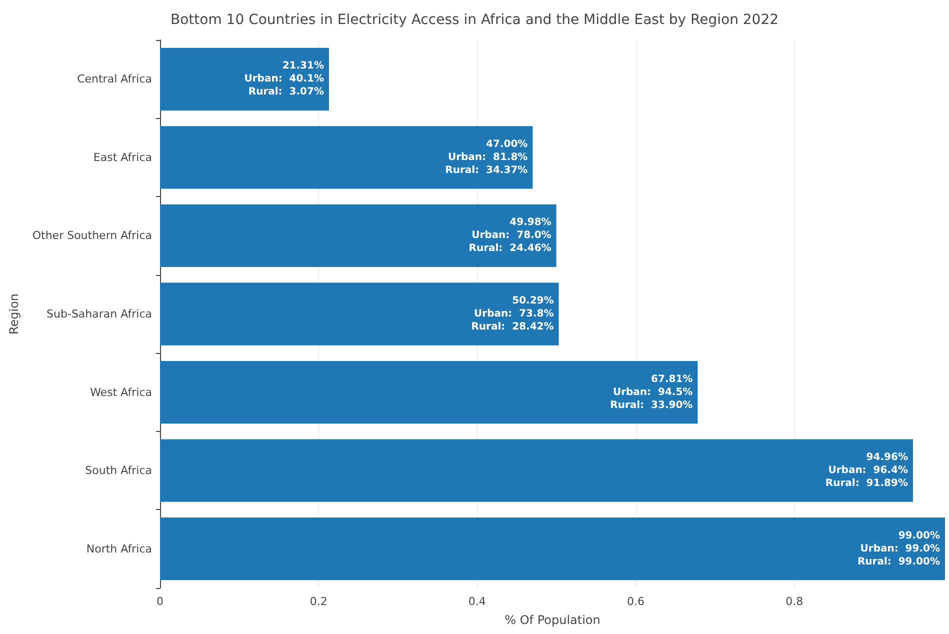 This screenshot has height=634, width=949. Describe the element at coordinates (552, 620) in the screenshot. I see `x-axis-title: % Of Population` at that location.